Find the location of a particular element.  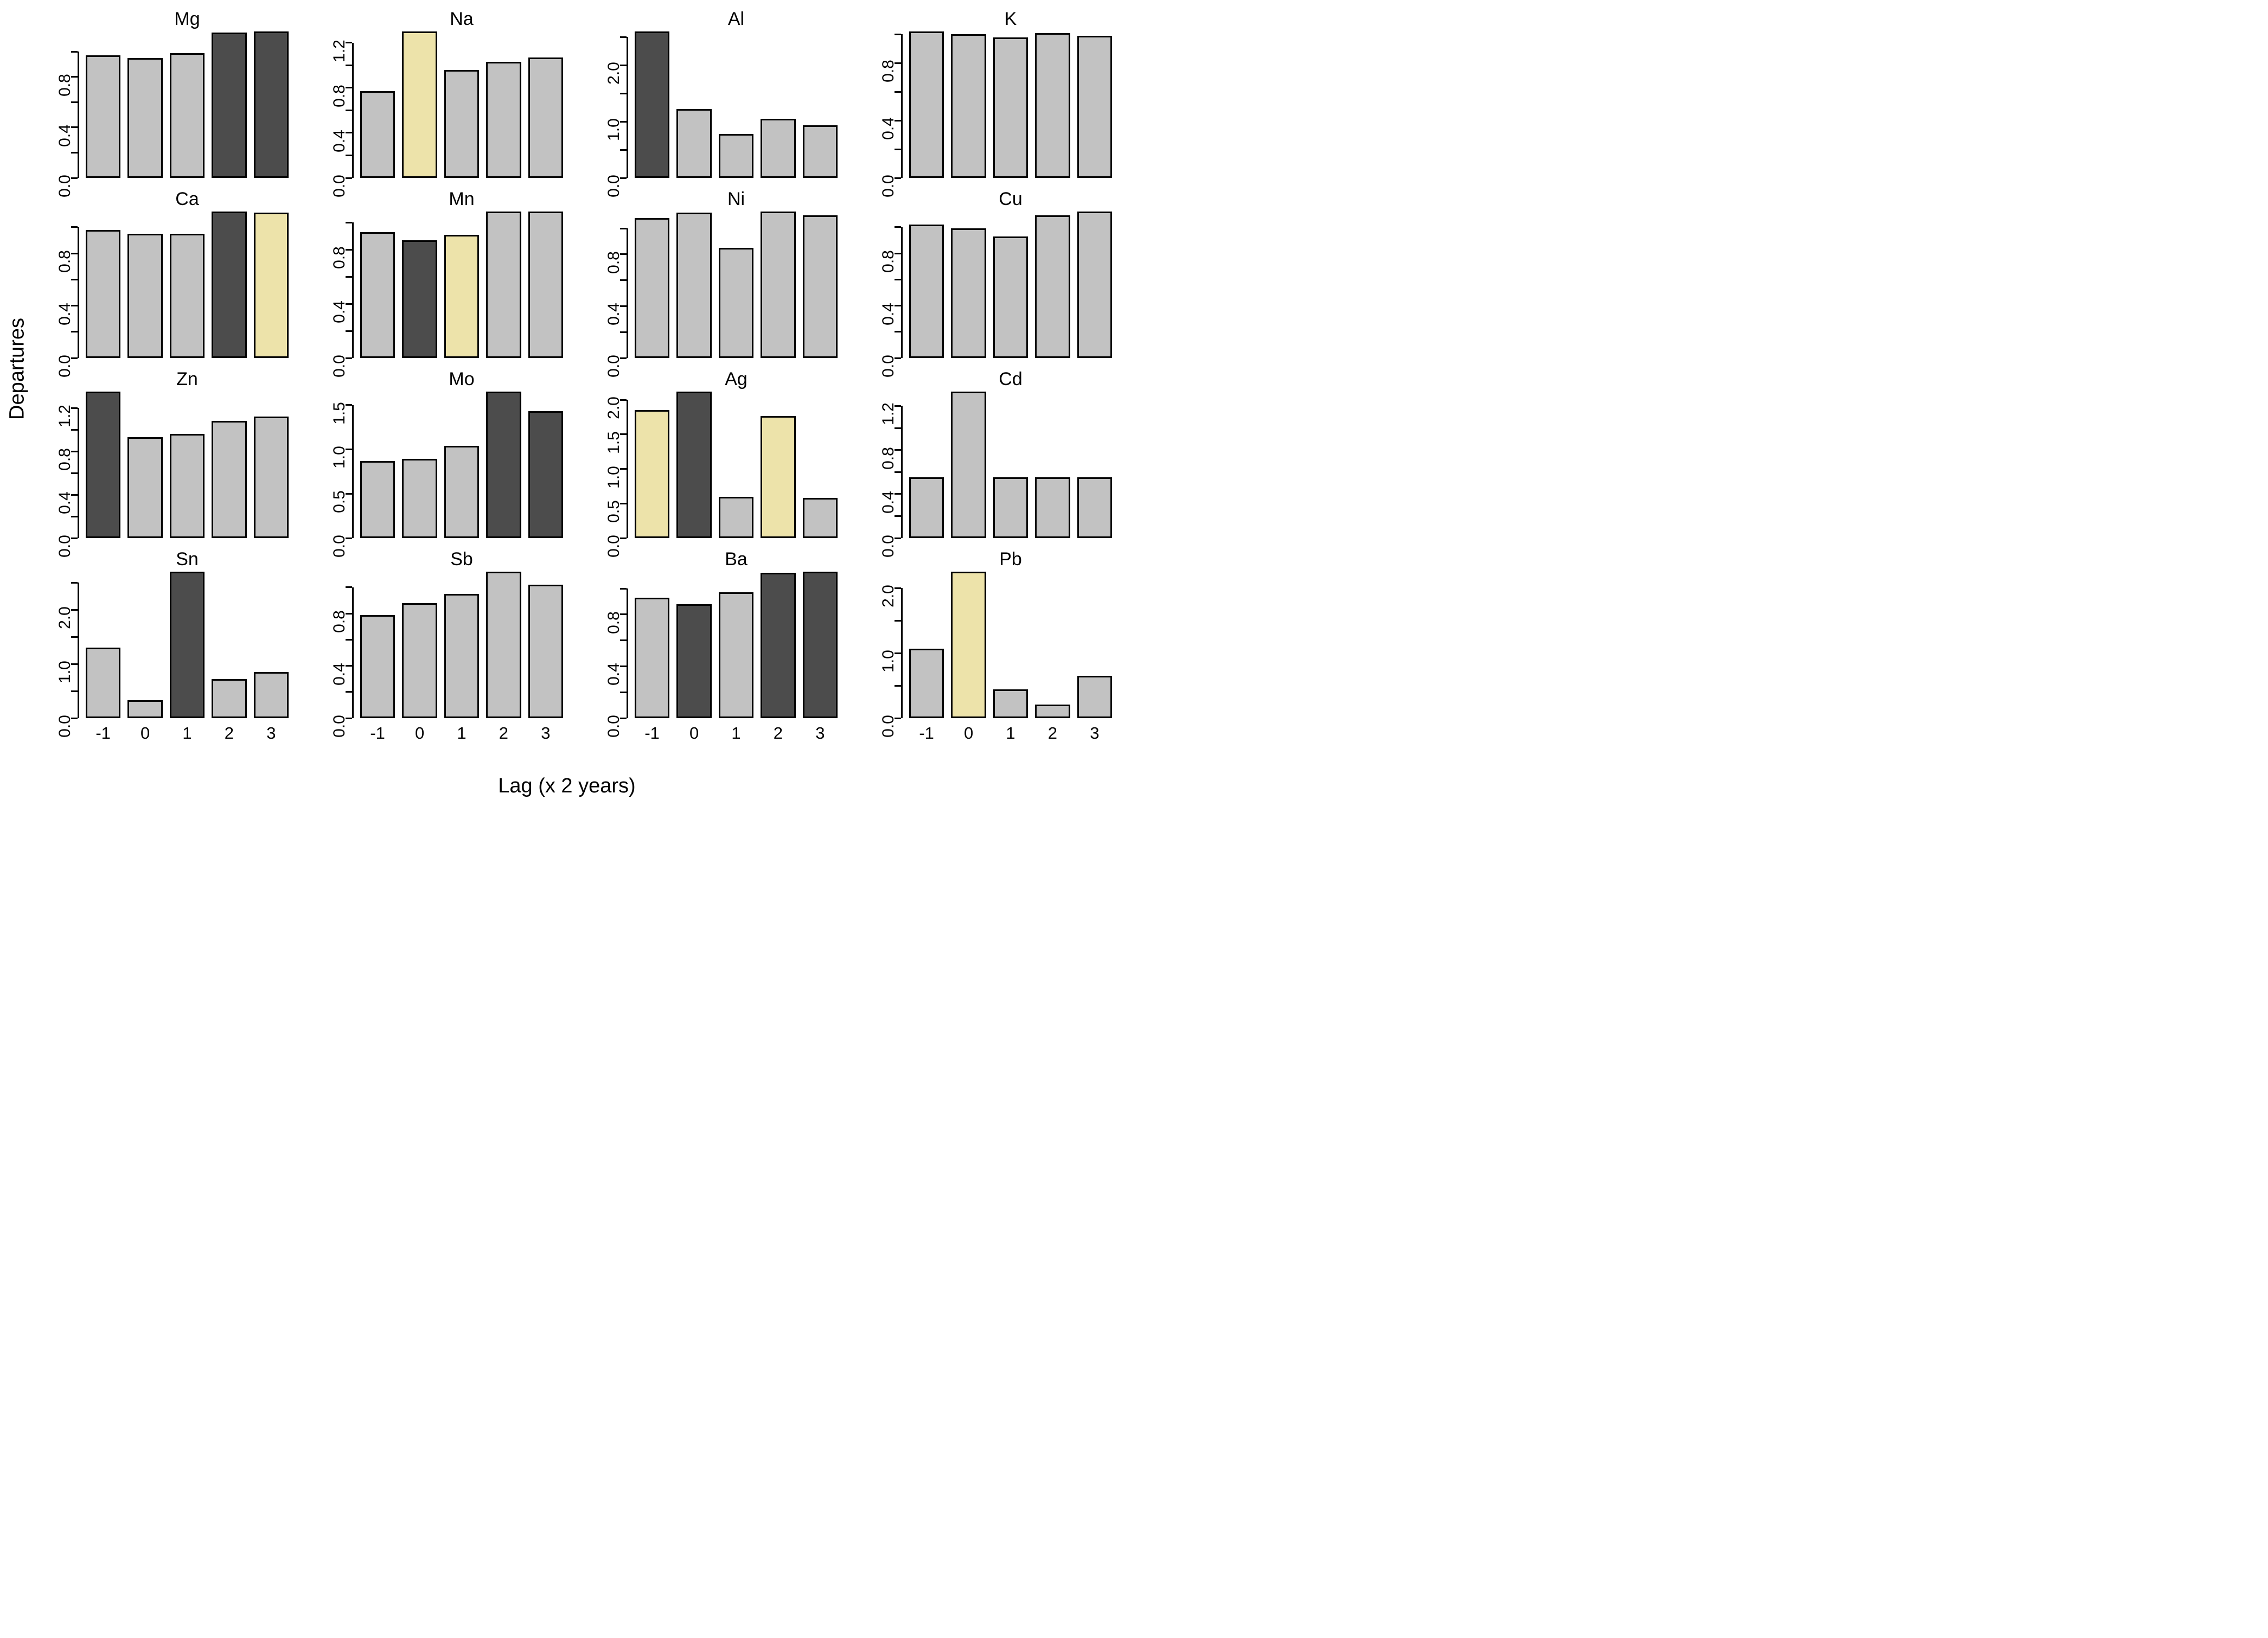

bar-al-lag3 is located at coordinates (820, 151).